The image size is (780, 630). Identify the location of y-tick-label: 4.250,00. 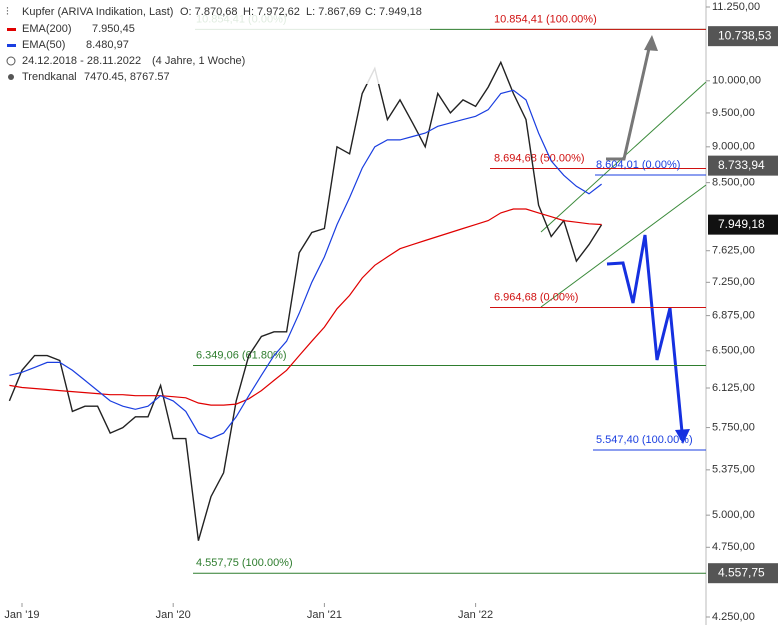
(733, 617).